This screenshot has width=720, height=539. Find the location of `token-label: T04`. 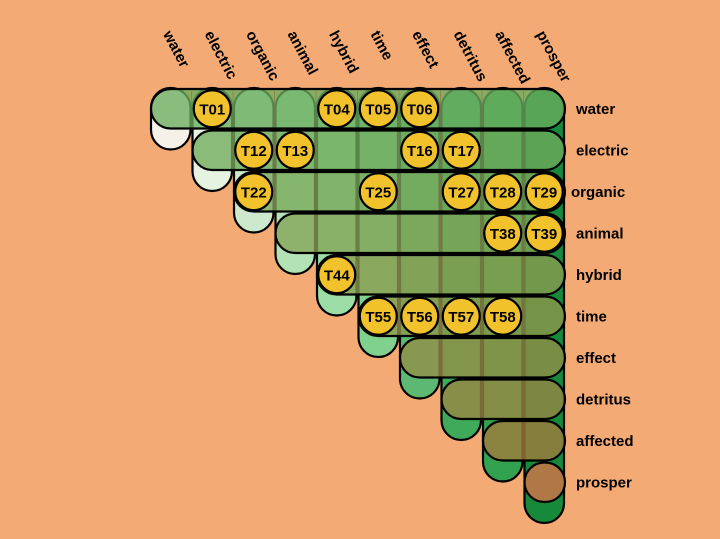

token-label: T04 is located at coordinates (337, 109).